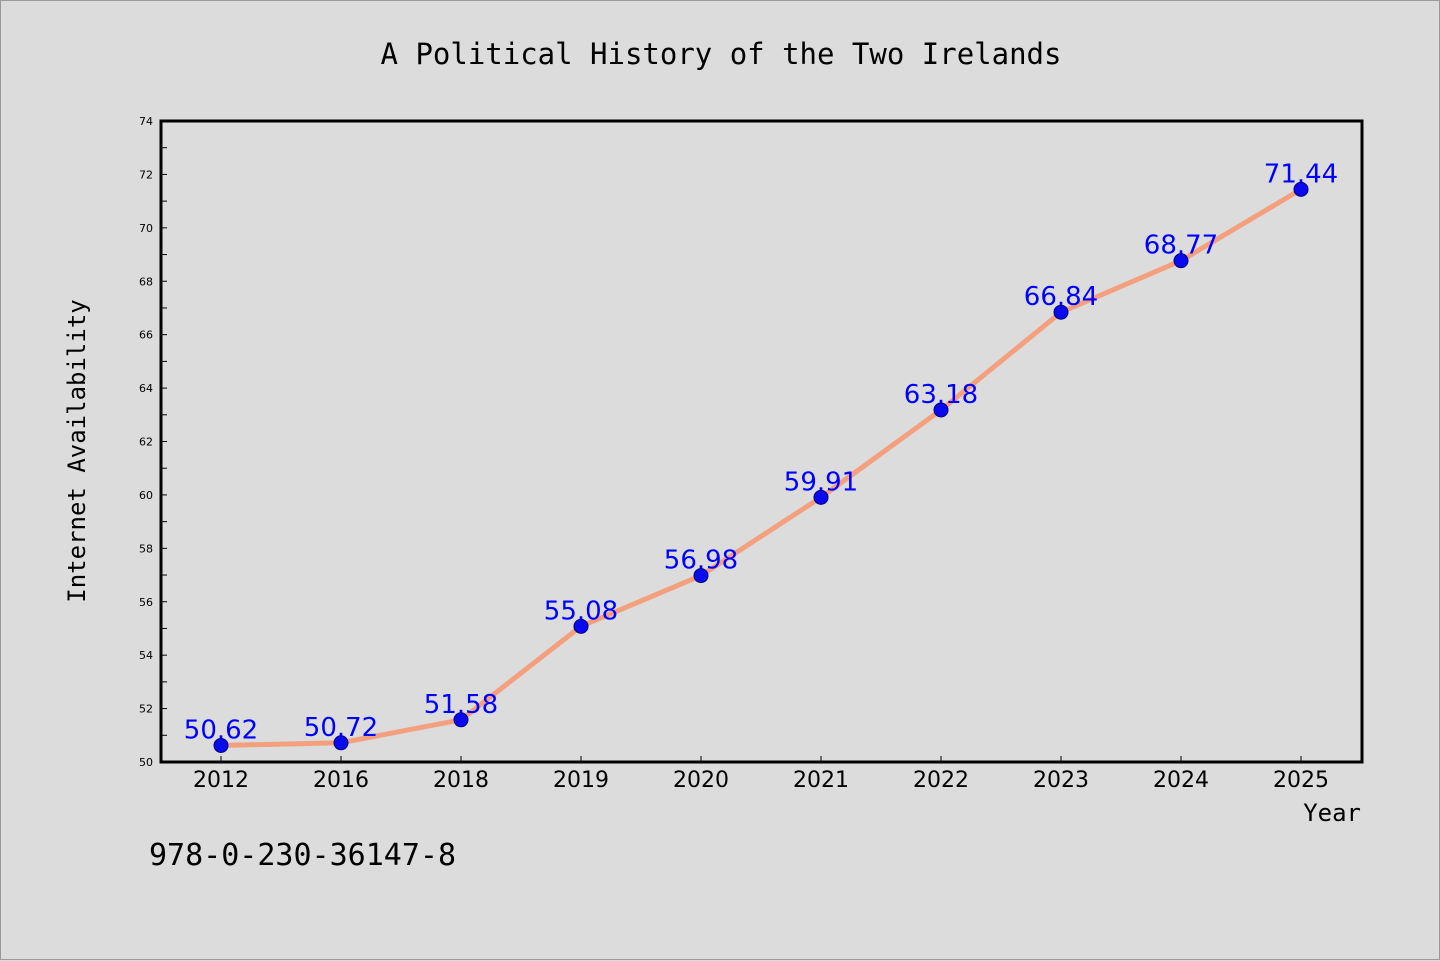  Describe the element at coordinates (146, 388) in the screenshot. I see `y-tick-label: 64` at that location.